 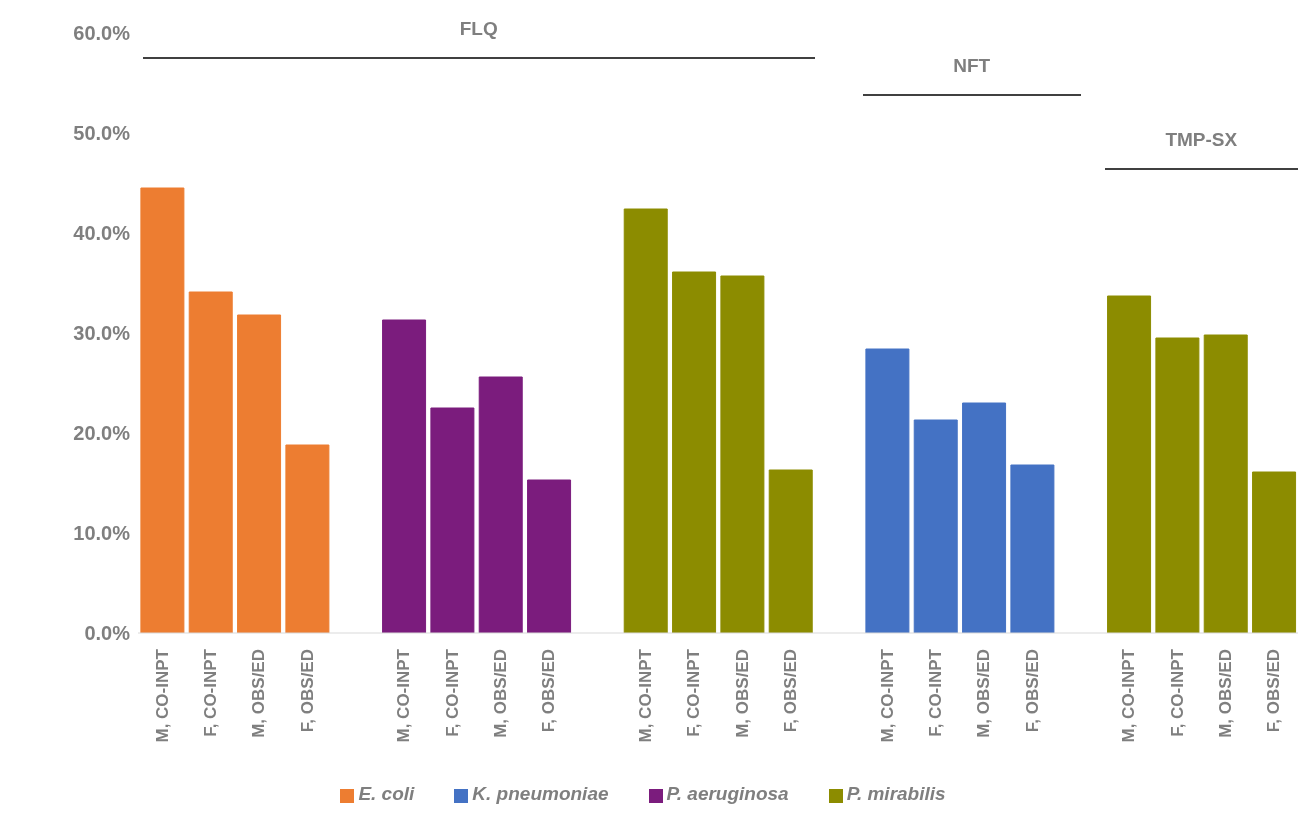 I want to click on annotation: NFT, so click(x=972, y=65).